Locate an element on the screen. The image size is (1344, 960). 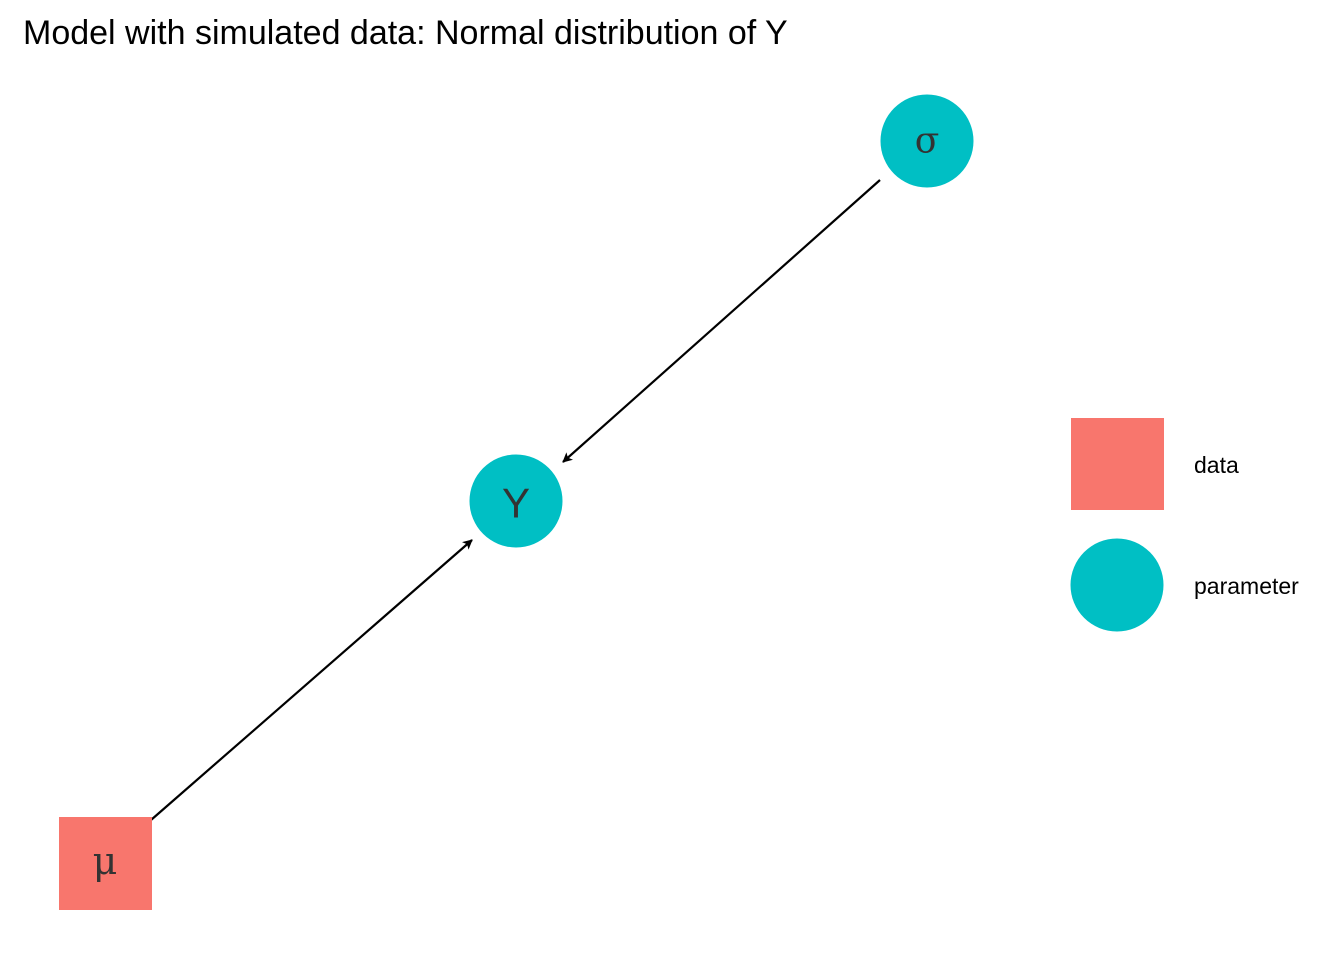
node-sigma: σ is located at coordinates (927, 141).